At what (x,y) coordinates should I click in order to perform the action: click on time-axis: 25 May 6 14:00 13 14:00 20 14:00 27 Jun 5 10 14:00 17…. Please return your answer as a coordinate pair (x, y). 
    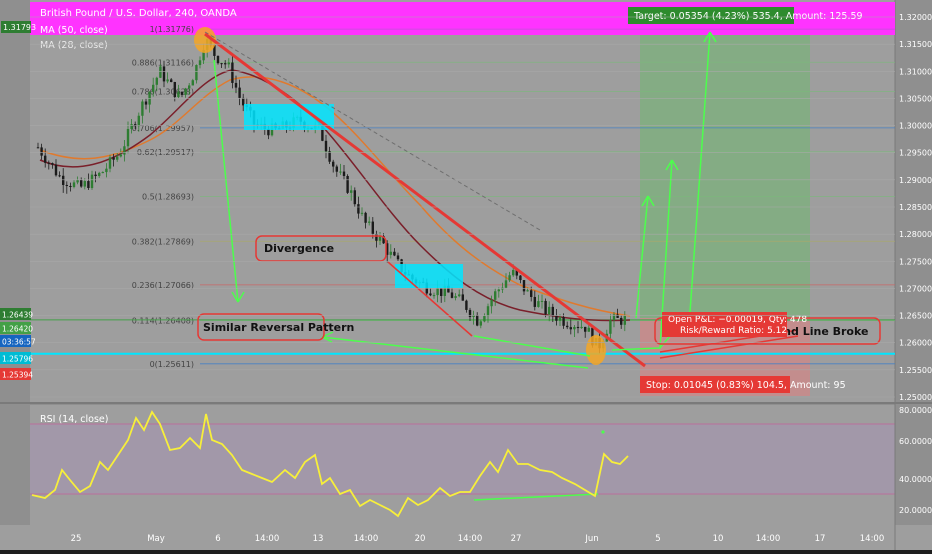
    Looking at the image, I should click on (478, 539).